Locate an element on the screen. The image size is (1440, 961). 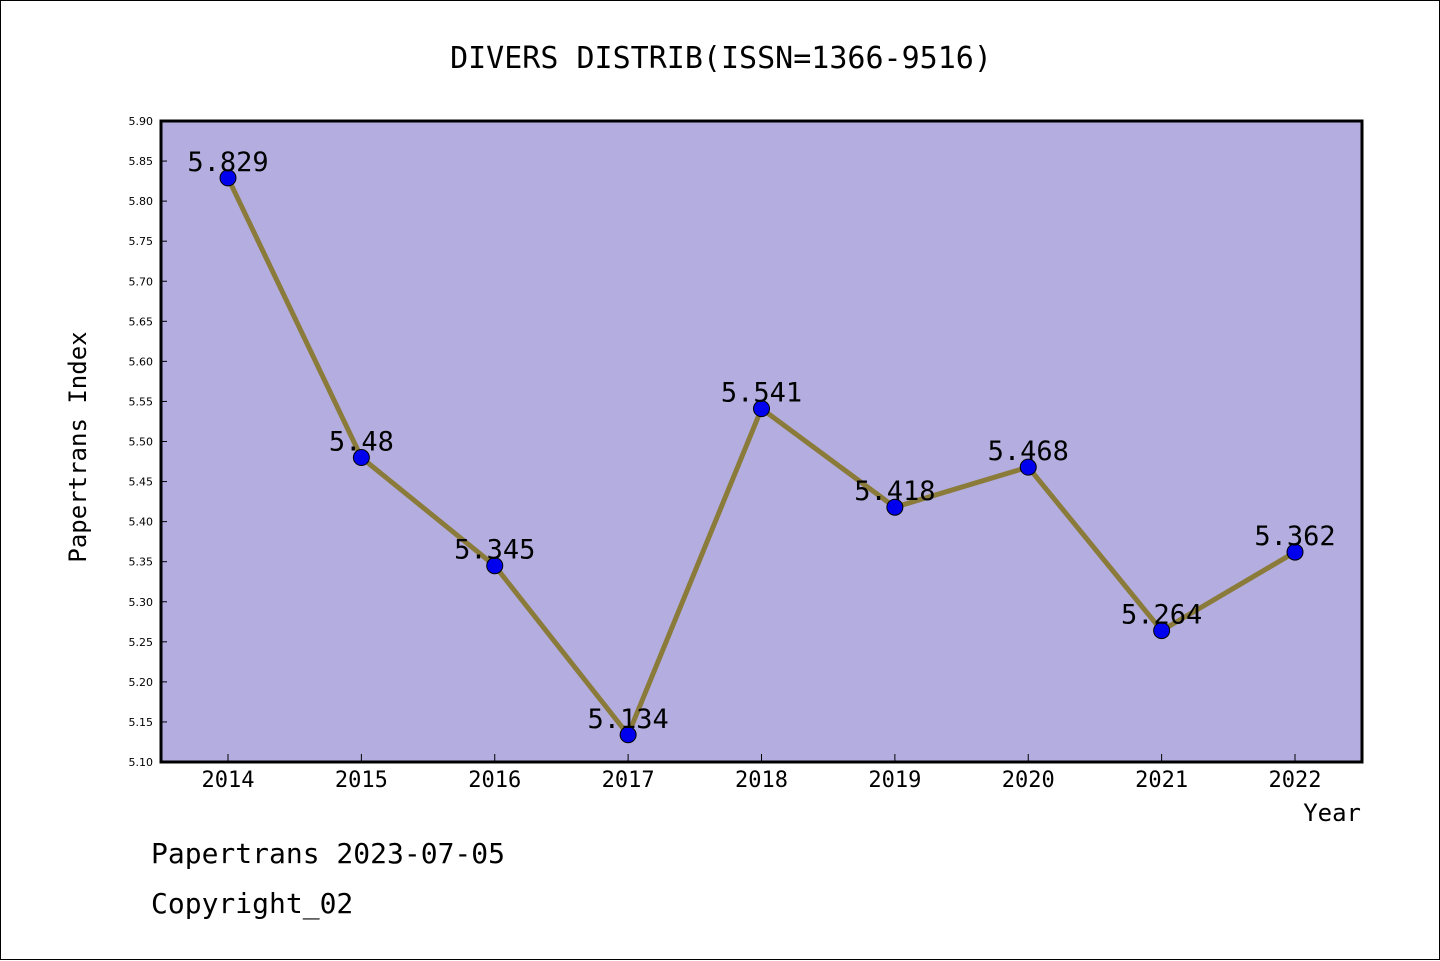
y-tick-label: 5.60 is located at coordinates (141, 361).